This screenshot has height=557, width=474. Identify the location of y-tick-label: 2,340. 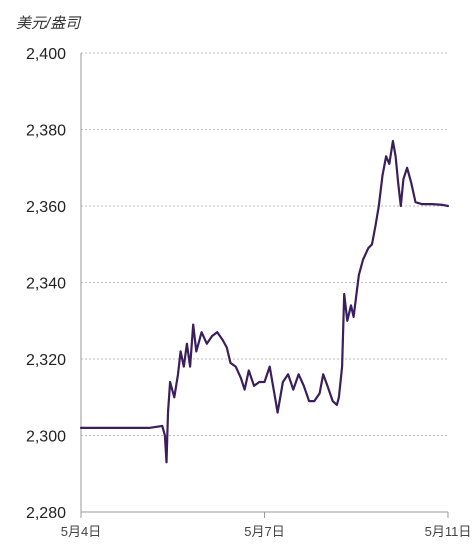
(46, 284).